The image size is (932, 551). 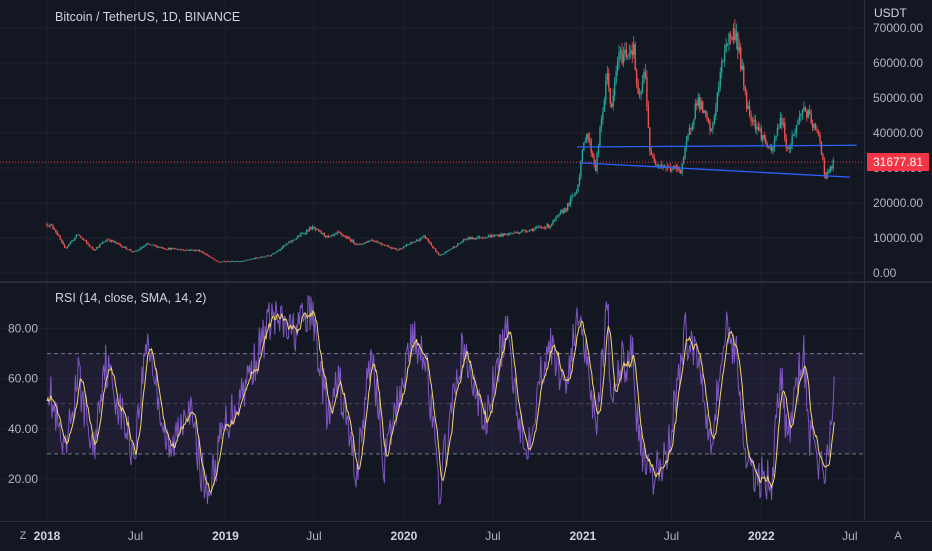 What do you see at coordinates (466, 282) in the screenshot?
I see `pane-divider` at bounding box center [466, 282].